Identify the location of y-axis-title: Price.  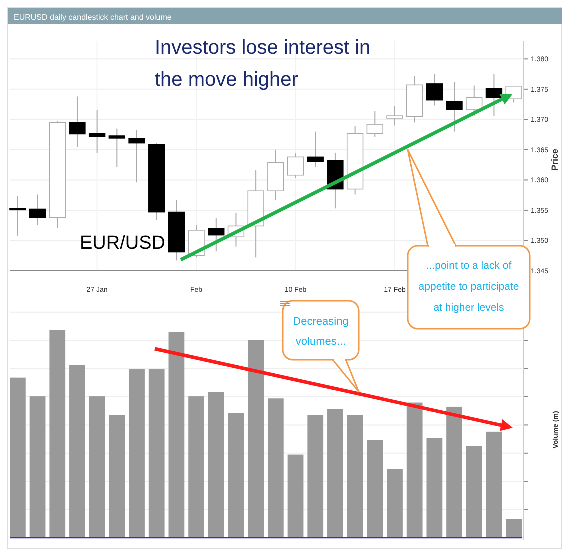
(555, 160).